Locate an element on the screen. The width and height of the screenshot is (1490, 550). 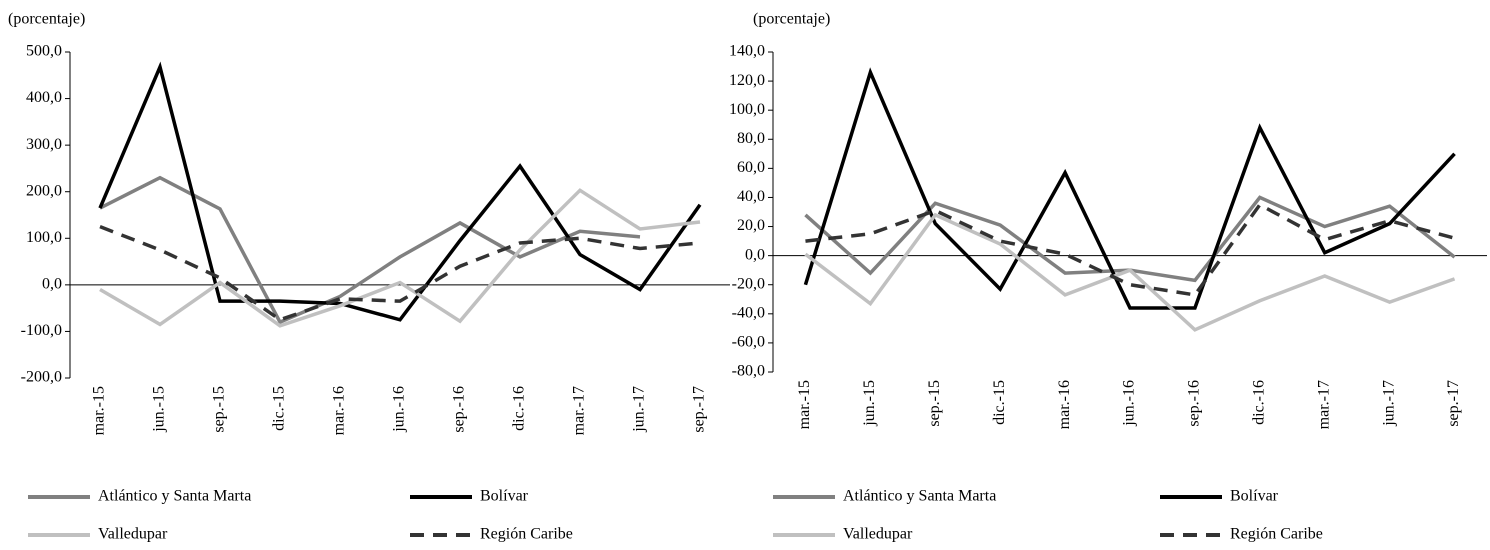
y-tick-label: -40,0 is located at coordinates (748, 312).